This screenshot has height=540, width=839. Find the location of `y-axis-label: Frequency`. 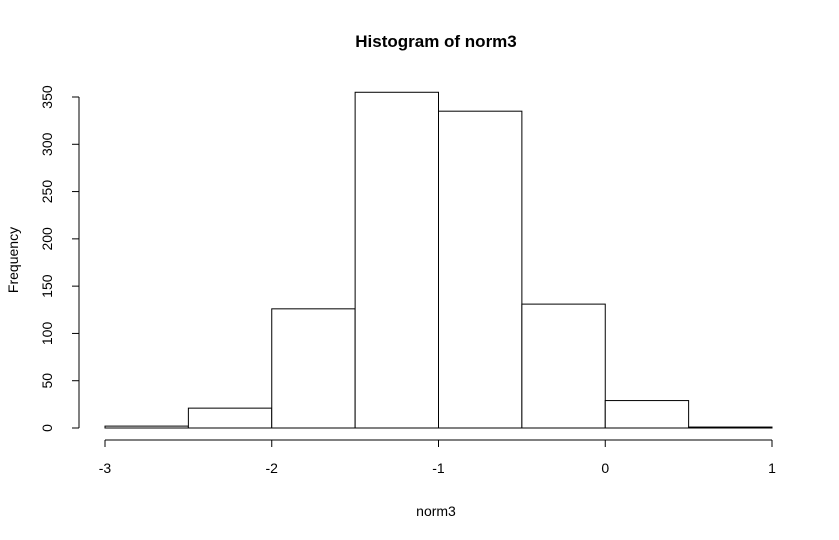

y-axis-label: Frequency is located at coordinates (13, 260).